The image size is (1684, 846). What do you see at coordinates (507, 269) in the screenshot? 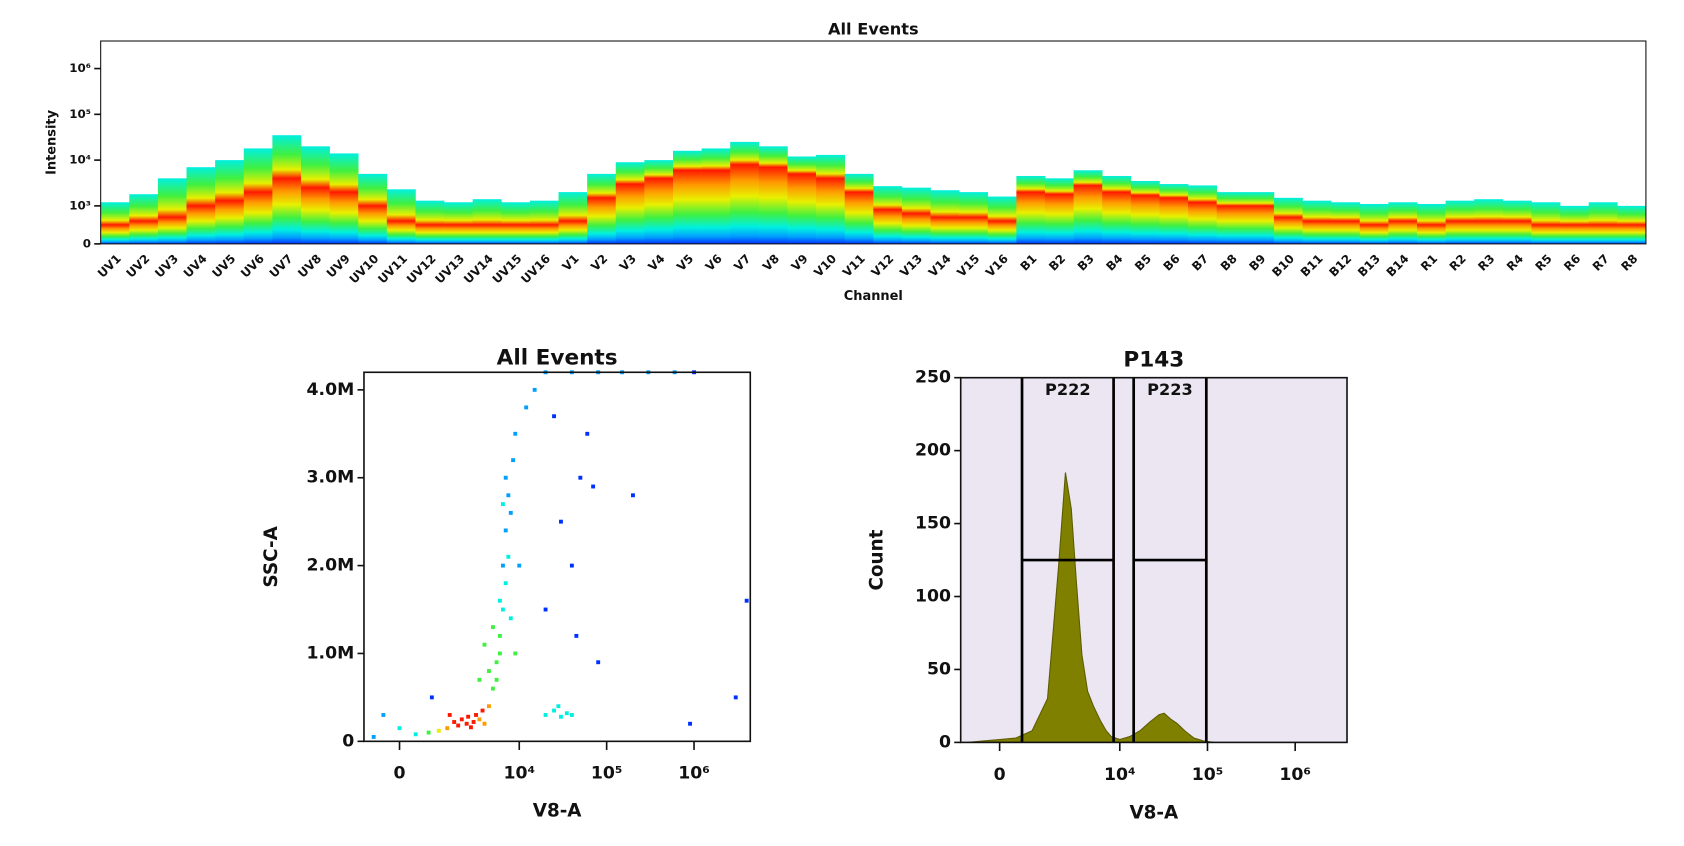
I see `x-tick-label: UV15` at bounding box center [507, 269].